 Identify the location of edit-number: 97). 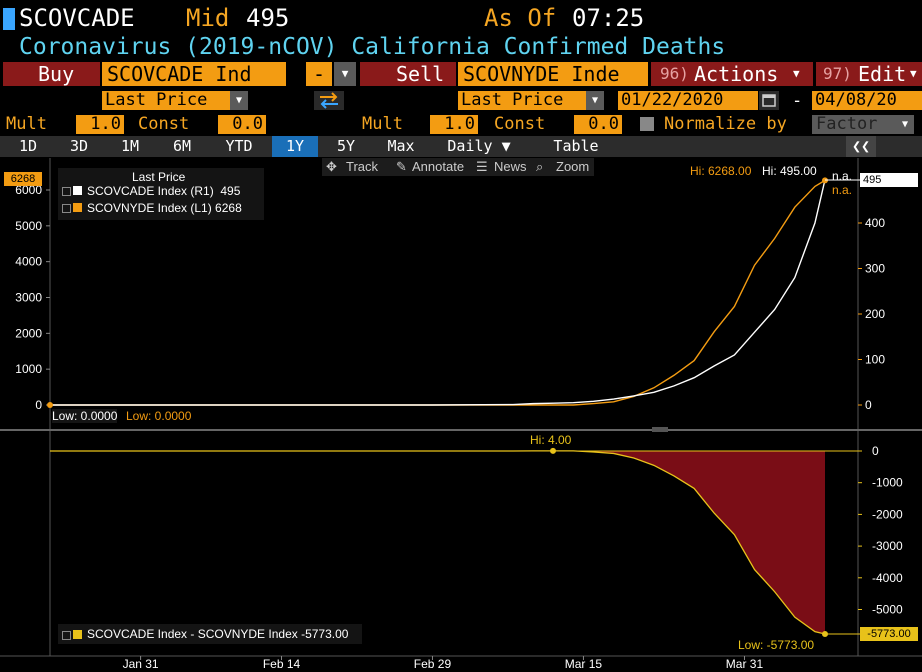
(837, 73).